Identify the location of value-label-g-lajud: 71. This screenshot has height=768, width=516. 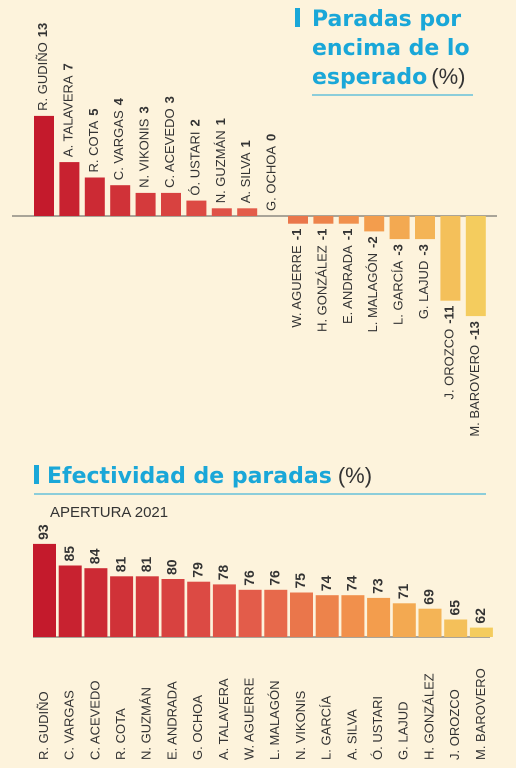
(403, 592).